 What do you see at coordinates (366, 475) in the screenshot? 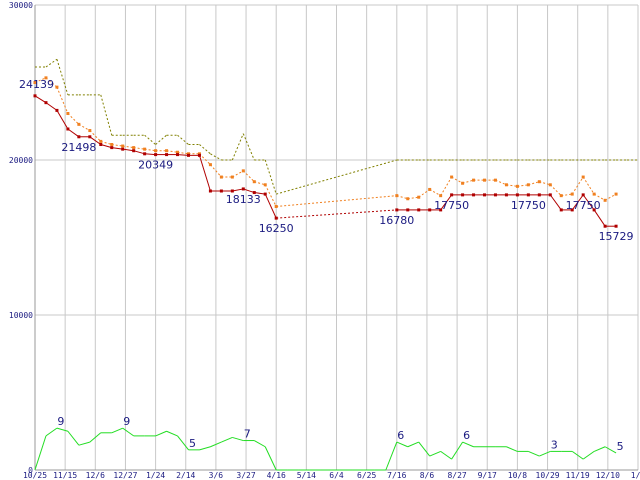
I see `x-tick-label: 6/25` at bounding box center [366, 475].